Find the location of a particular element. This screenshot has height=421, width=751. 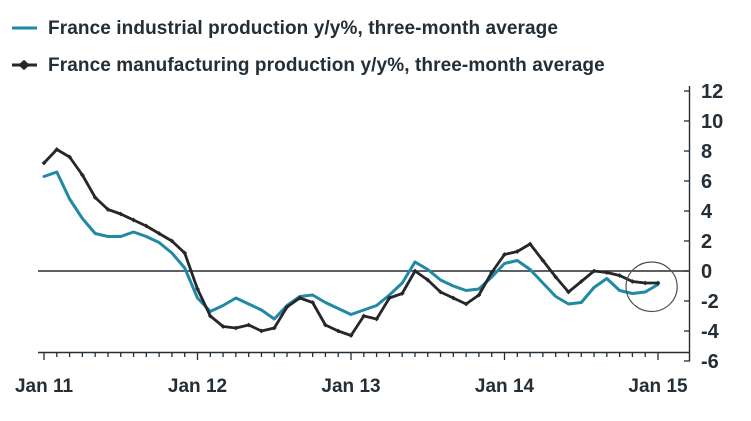

highlight-ellipse is located at coordinates (651, 287).